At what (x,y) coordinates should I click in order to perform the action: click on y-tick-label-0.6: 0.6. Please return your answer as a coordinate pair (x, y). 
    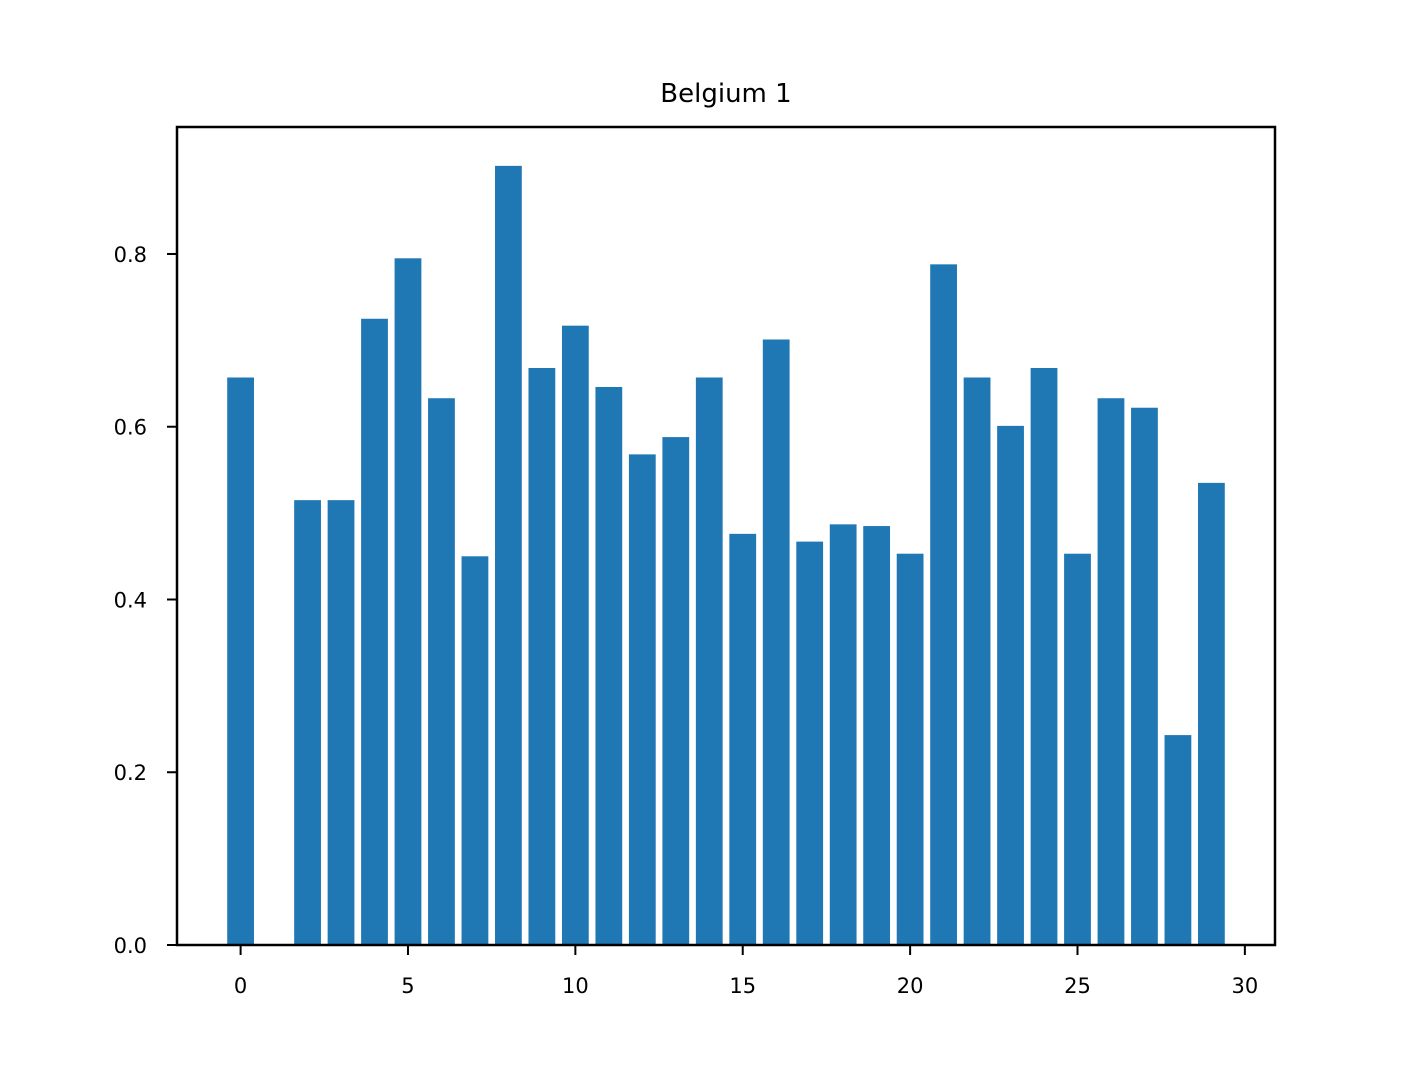
    Looking at the image, I should click on (130, 428).